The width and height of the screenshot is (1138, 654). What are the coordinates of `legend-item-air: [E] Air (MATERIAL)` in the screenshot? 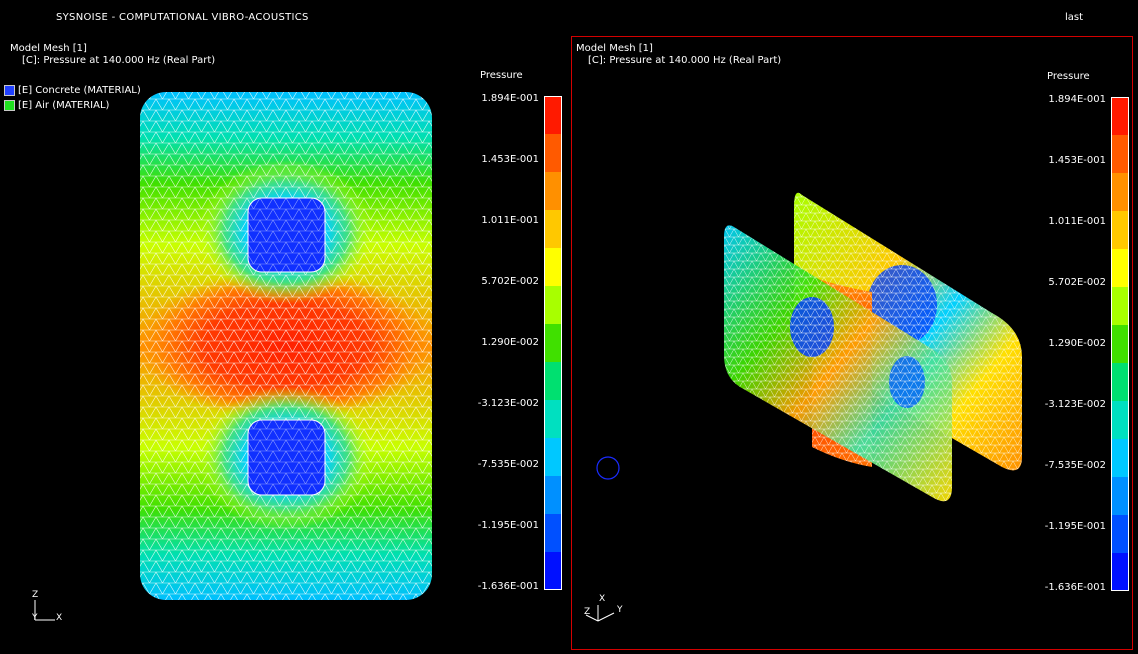 It's located at (72, 105).